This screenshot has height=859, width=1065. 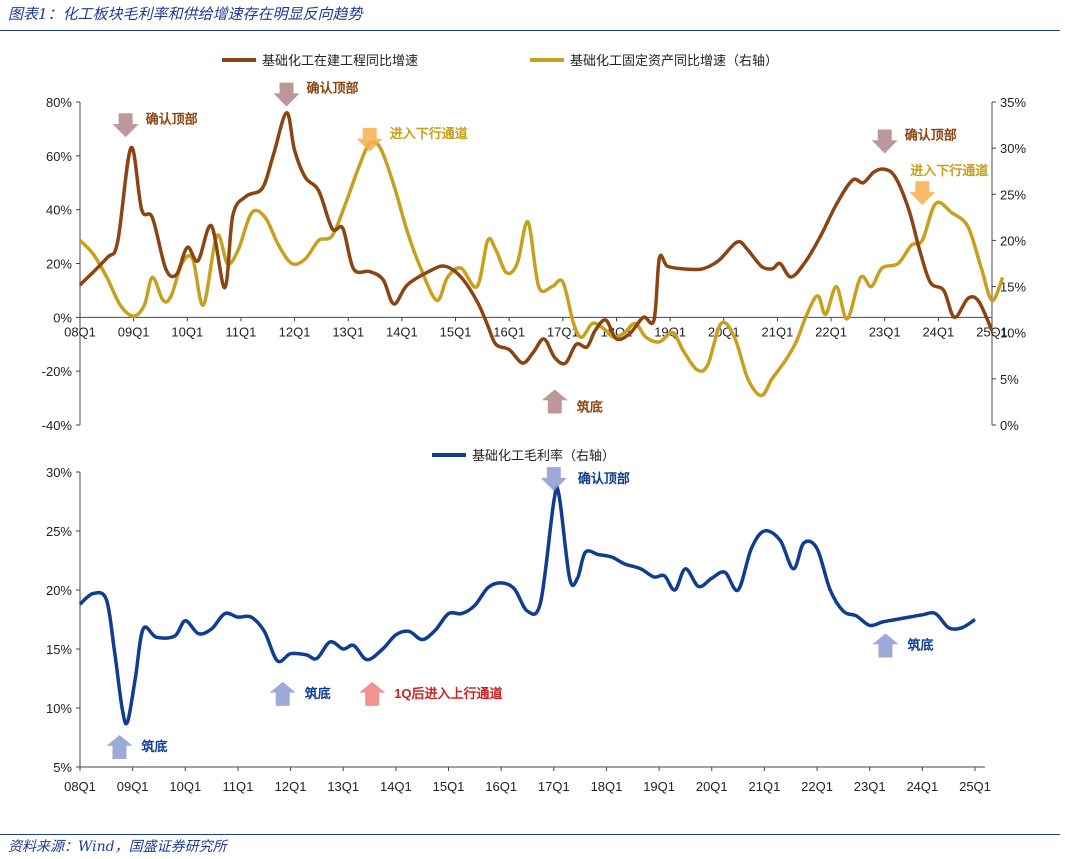 I want to click on left-tick-label: -40%, so click(x=57, y=425).